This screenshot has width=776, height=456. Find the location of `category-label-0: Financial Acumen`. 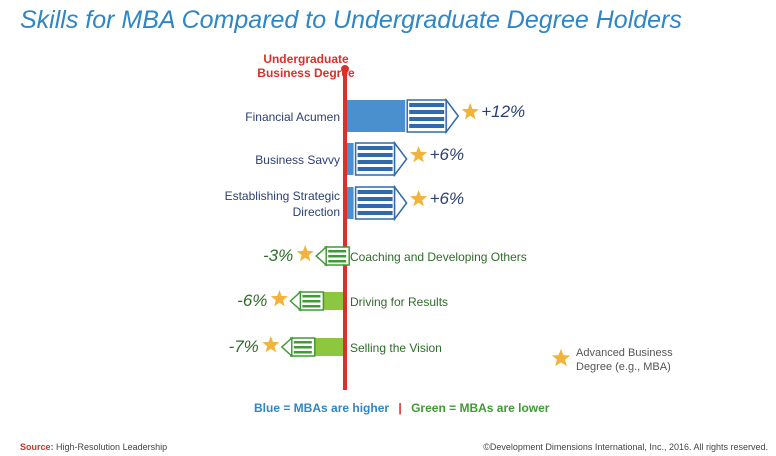

category-label-0: Financial Acumen is located at coordinates (292, 117).